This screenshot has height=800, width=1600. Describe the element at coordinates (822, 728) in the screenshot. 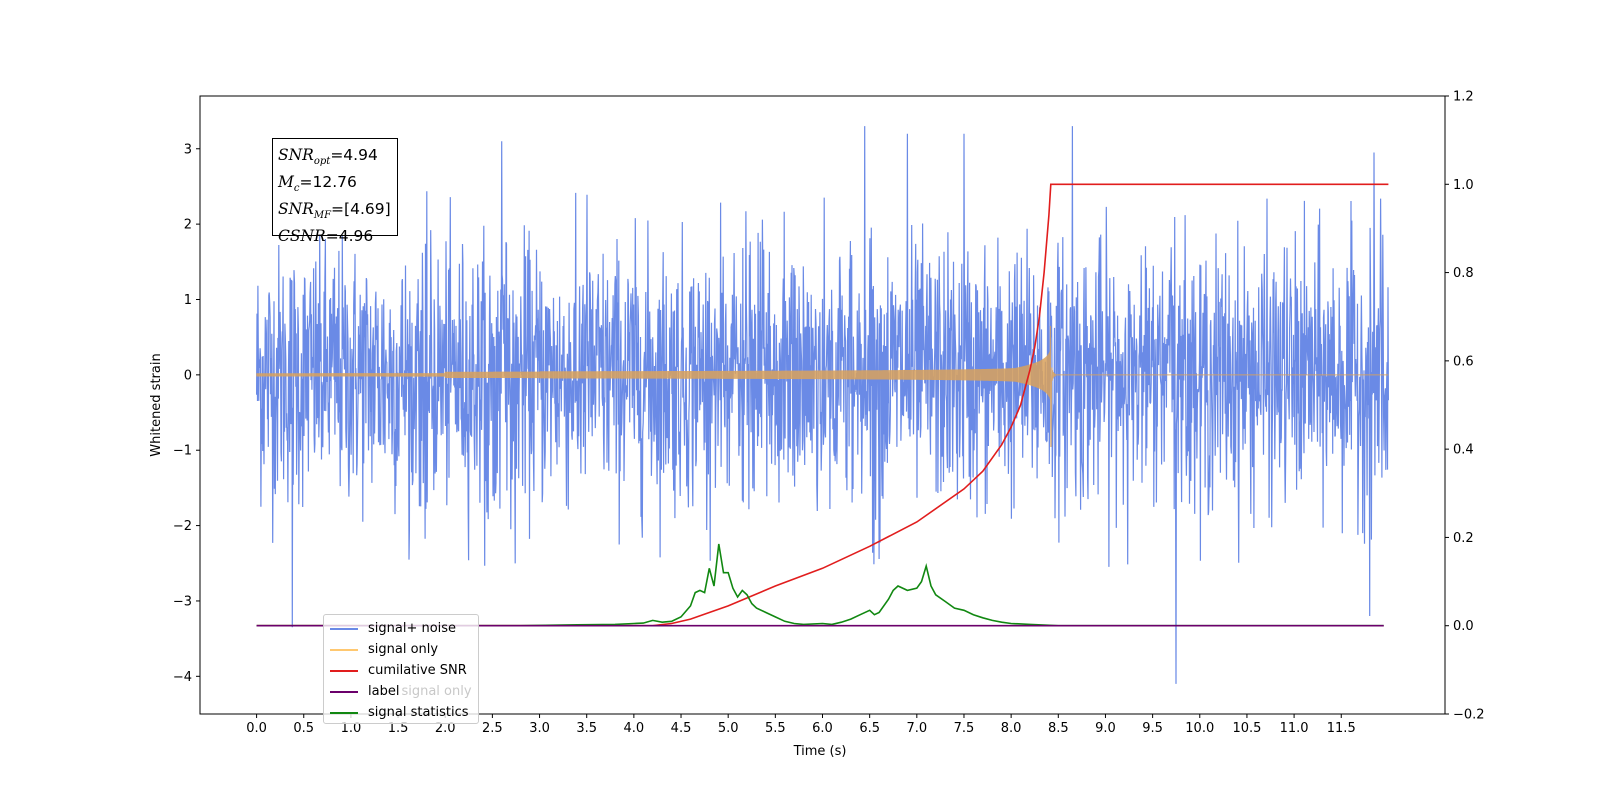

I see `x-tick-label: 6.0` at that location.